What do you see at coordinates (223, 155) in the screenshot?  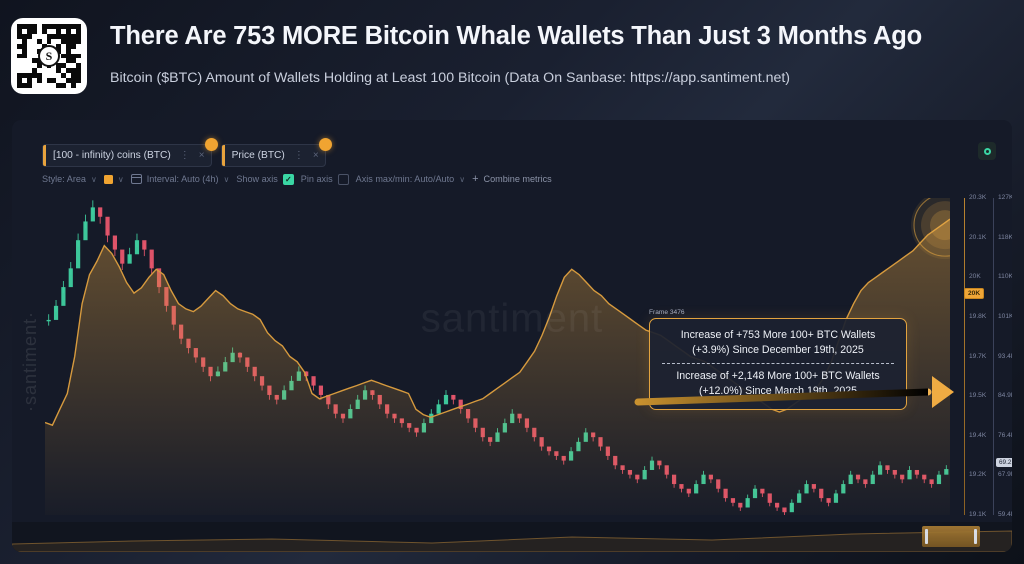 I see `metric-color-bar` at bounding box center [223, 155].